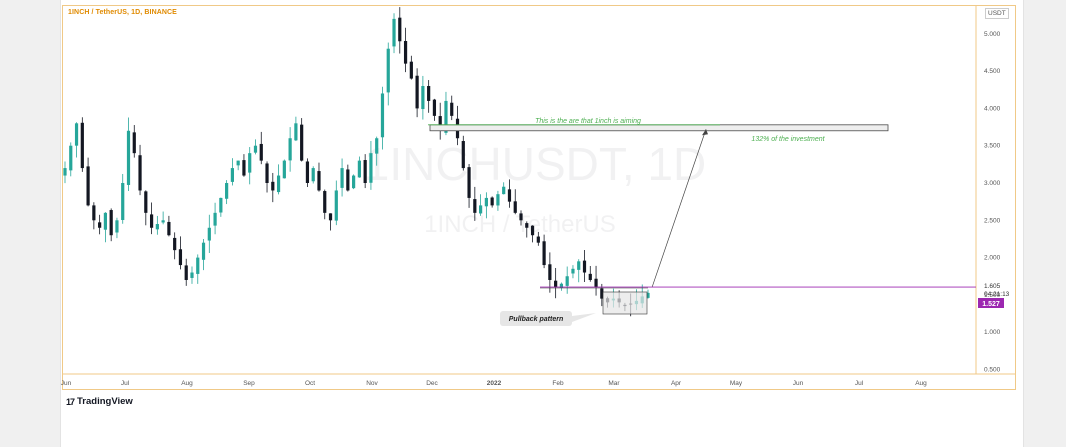 The width and height of the screenshot is (1066, 447). Describe the element at coordinates (535, 164) in the screenshot. I see `watermark-symbol: 1INCHUSDT, 1D` at that location.